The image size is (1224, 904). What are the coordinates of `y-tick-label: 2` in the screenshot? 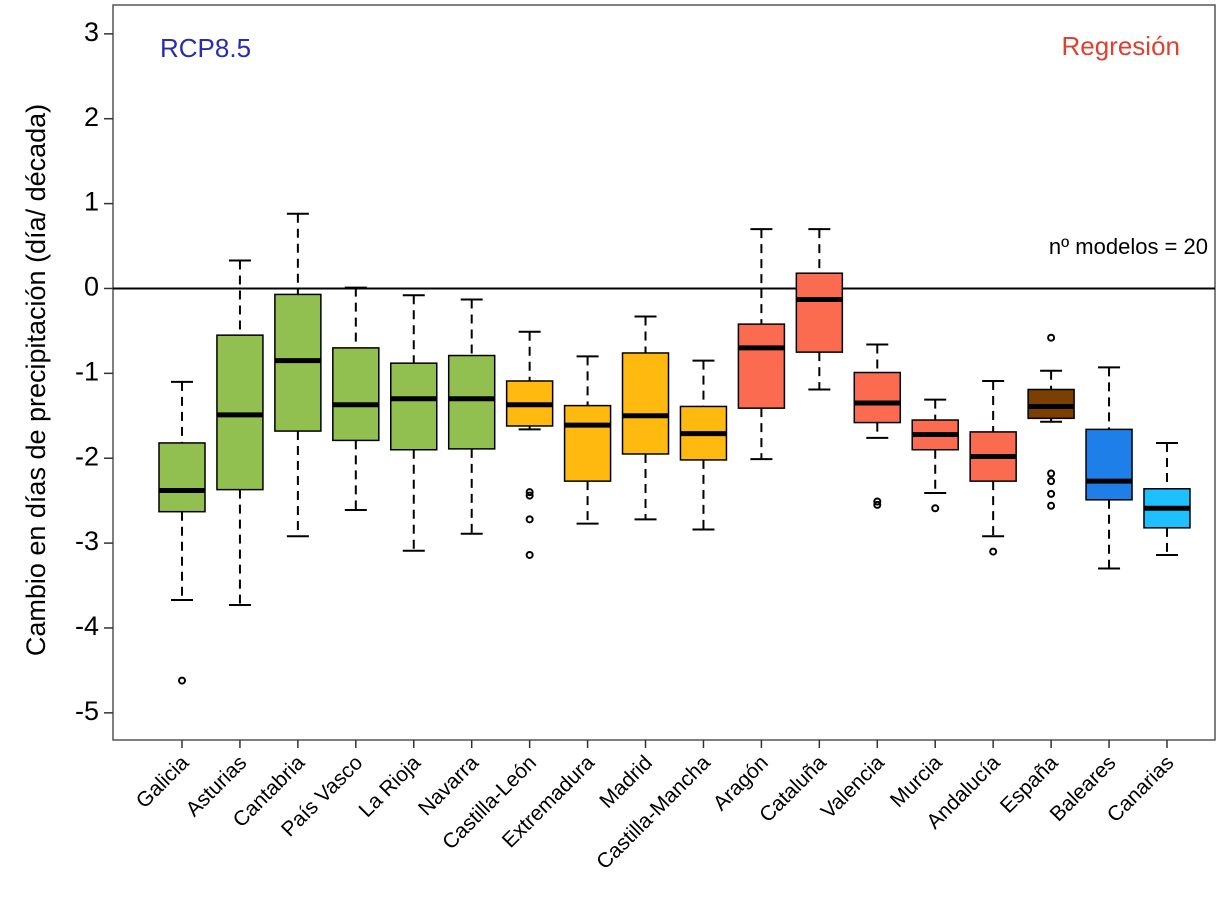 It's located at (91, 117).